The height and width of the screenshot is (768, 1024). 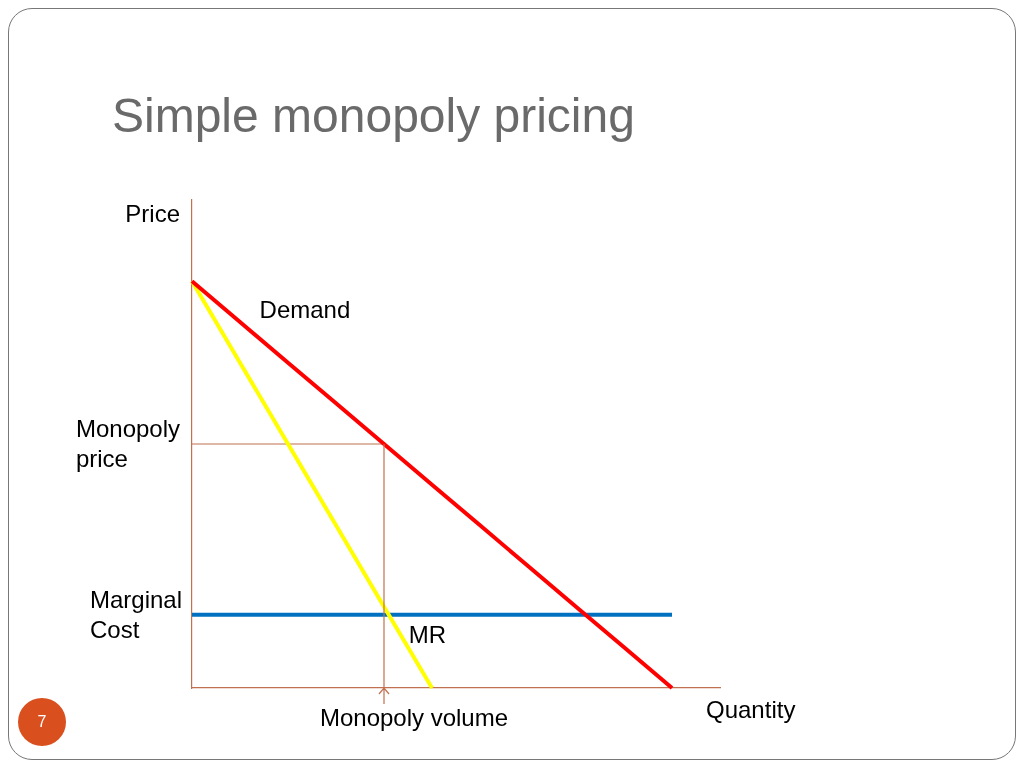 What do you see at coordinates (152, 213) in the screenshot?
I see `y-axis-title: Price` at bounding box center [152, 213].